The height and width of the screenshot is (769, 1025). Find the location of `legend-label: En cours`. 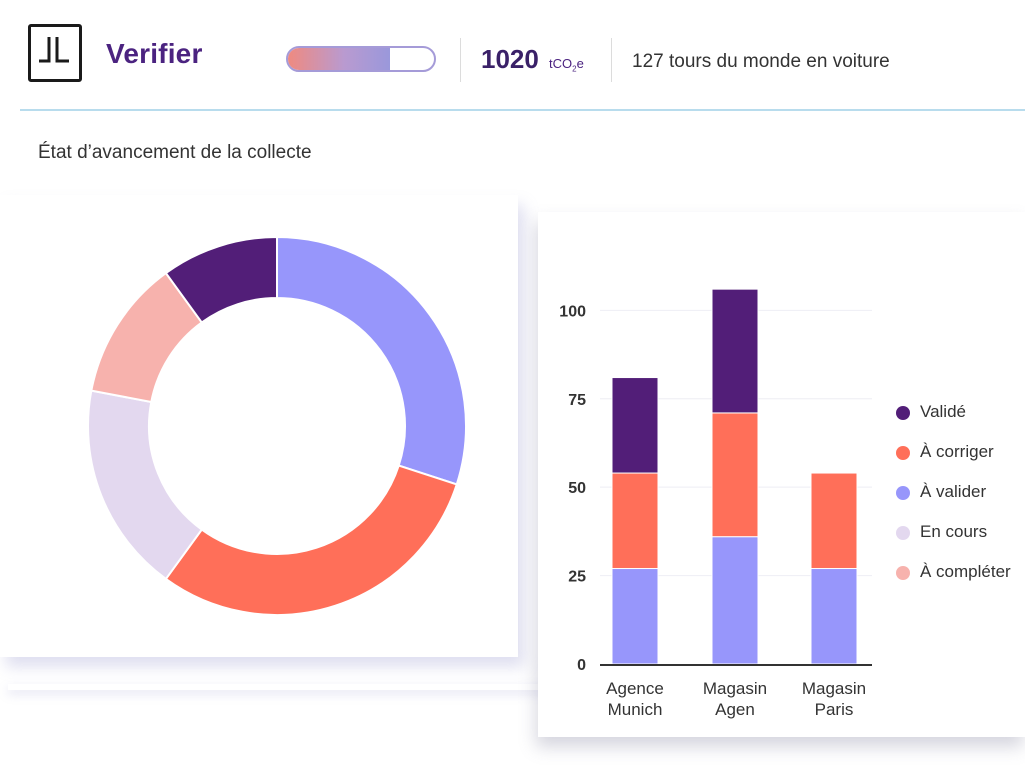

legend-label: En cours is located at coordinates (954, 531).